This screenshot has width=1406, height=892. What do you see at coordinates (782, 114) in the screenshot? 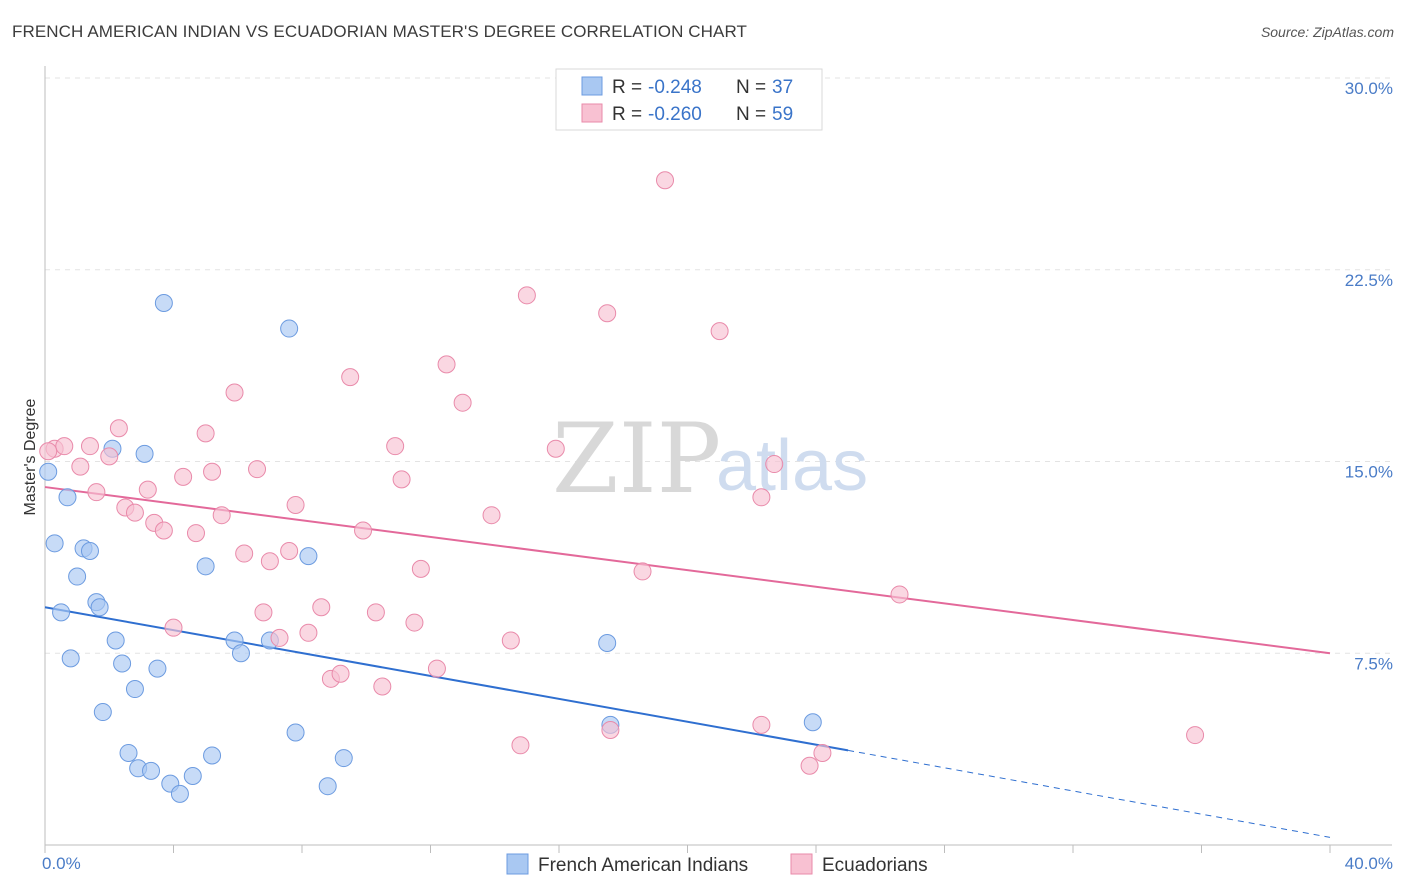
I see `legend-n-value-2: 59` at bounding box center [782, 114].